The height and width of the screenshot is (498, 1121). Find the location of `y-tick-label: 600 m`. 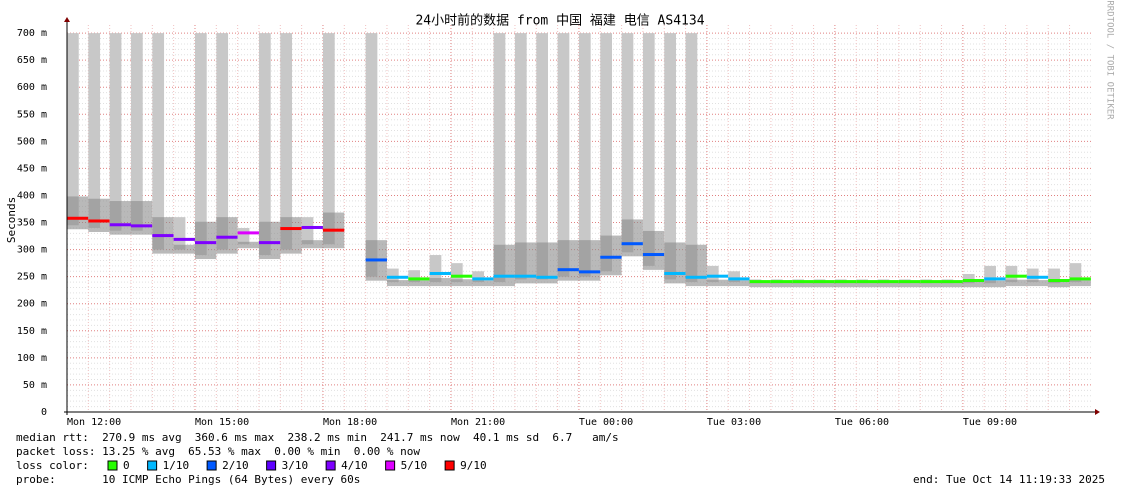

y-tick-label: 600 m is located at coordinates (32, 87).